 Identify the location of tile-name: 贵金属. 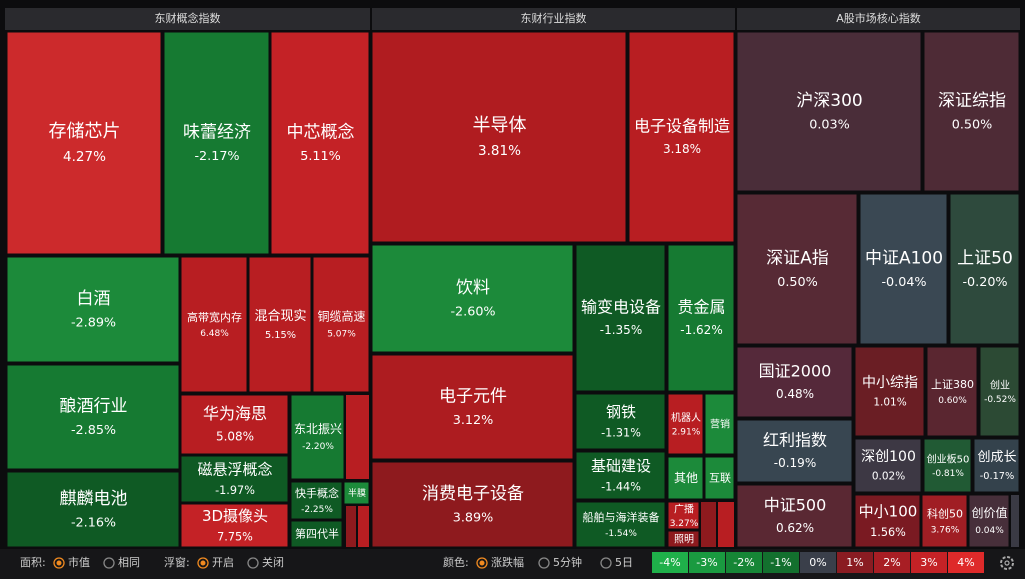
(701, 307).